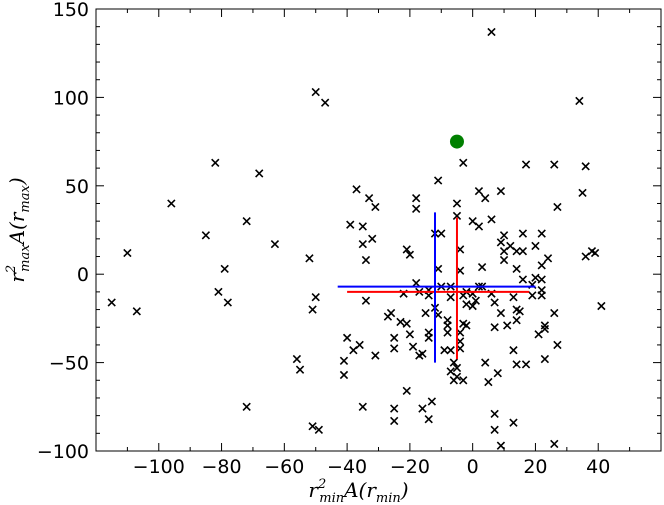  Describe the element at coordinates (410, 467) in the screenshot. I see `x-tick-label: −20` at that location.